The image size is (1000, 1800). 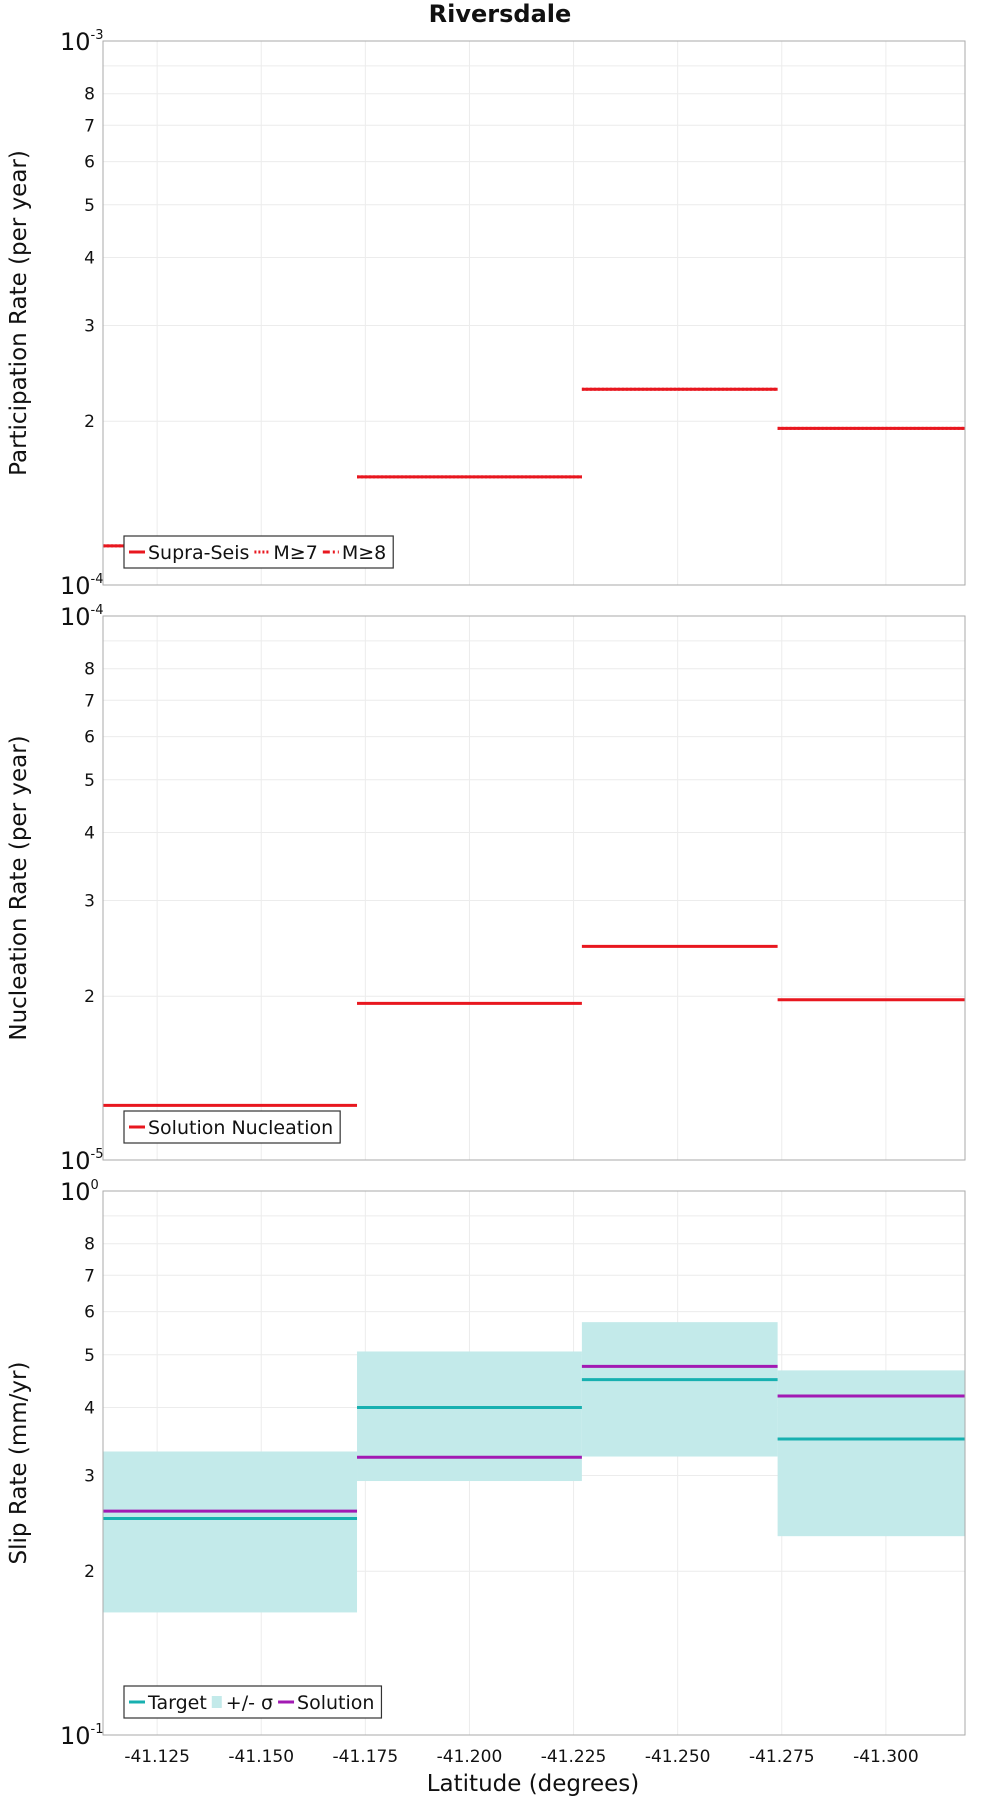 What do you see at coordinates (886, 1757) in the screenshot?
I see `x-tick-label: -41.300` at bounding box center [886, 1757].